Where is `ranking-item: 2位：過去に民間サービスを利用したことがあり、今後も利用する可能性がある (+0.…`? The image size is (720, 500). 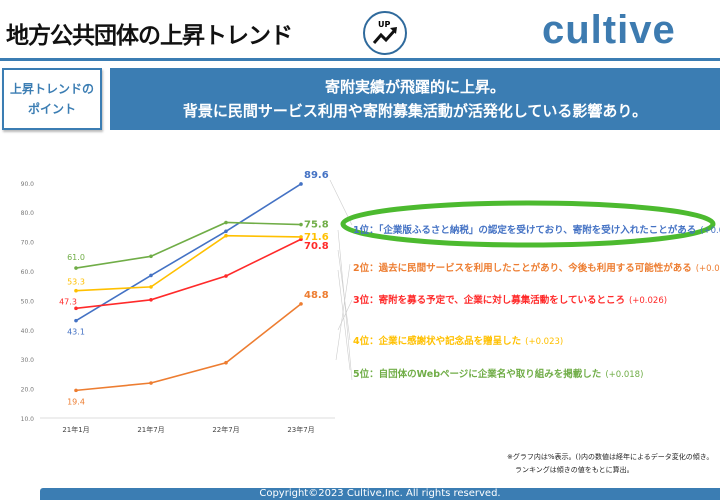
ranking-item: 2位：過去に民間サービスを利用したことがあり、今後も利用する可能性がある (+0.… is located at coordinates (536, 267).